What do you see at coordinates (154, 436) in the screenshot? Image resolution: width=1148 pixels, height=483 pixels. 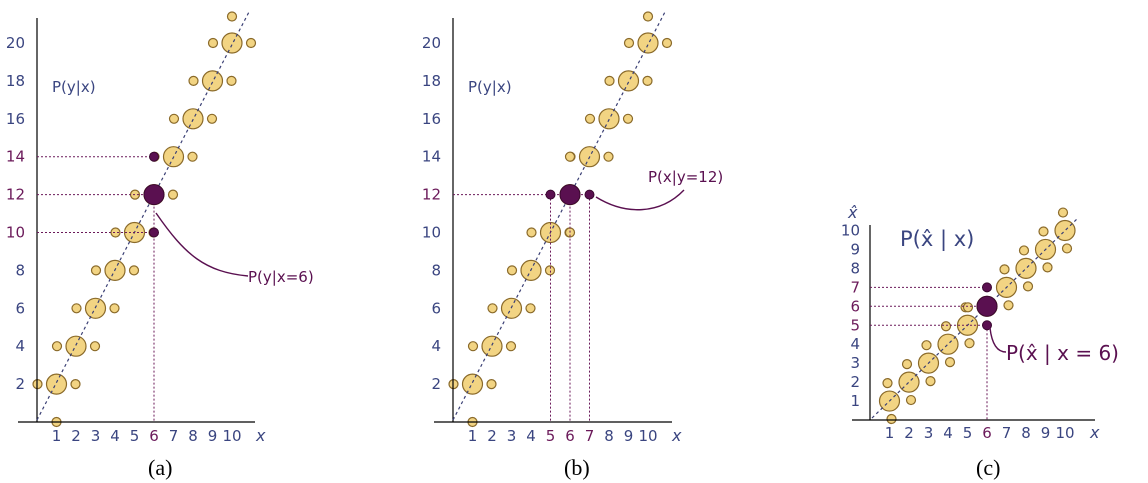 I see `x-tick-label: 6` at bounding box center [154, 436].